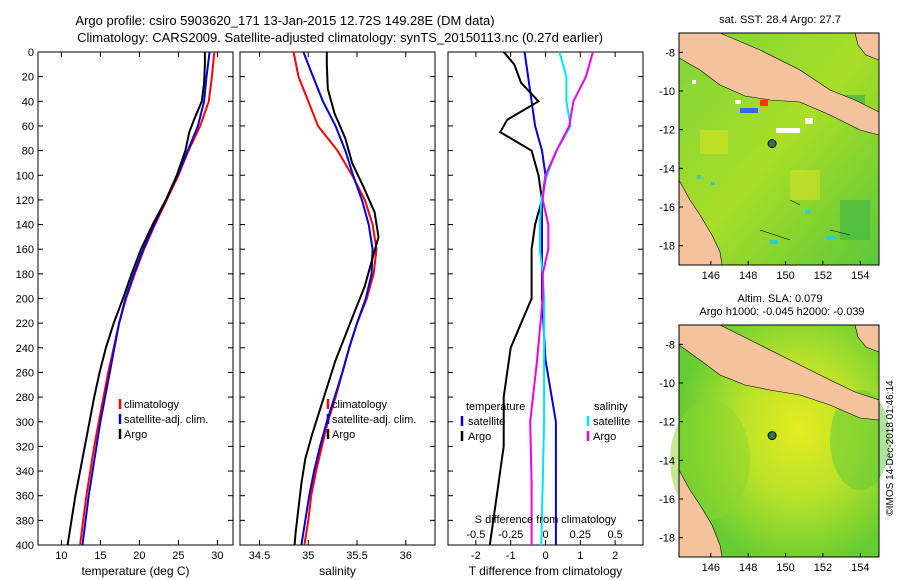 Image resolution: width=900 pixels, height=580 pixels. Describe the element at coordinates (25, 349) in the screenshot. I see `y-tick-label: 240` at that location.